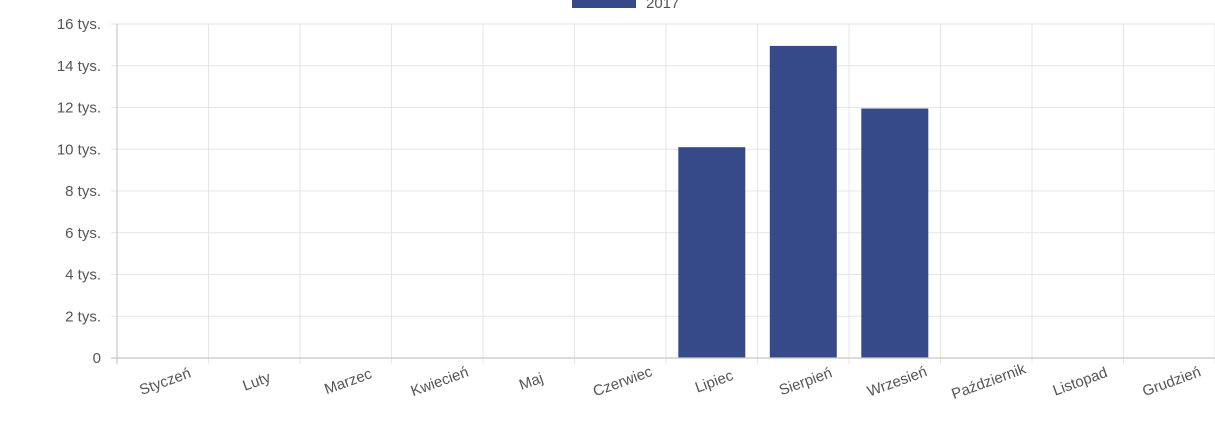 The width and height of the screenshot is (1215, 426). What do you see at coordinates (604, 4) in the screenshot?
I see `legend-swatch` at bounding box center [604, 4].